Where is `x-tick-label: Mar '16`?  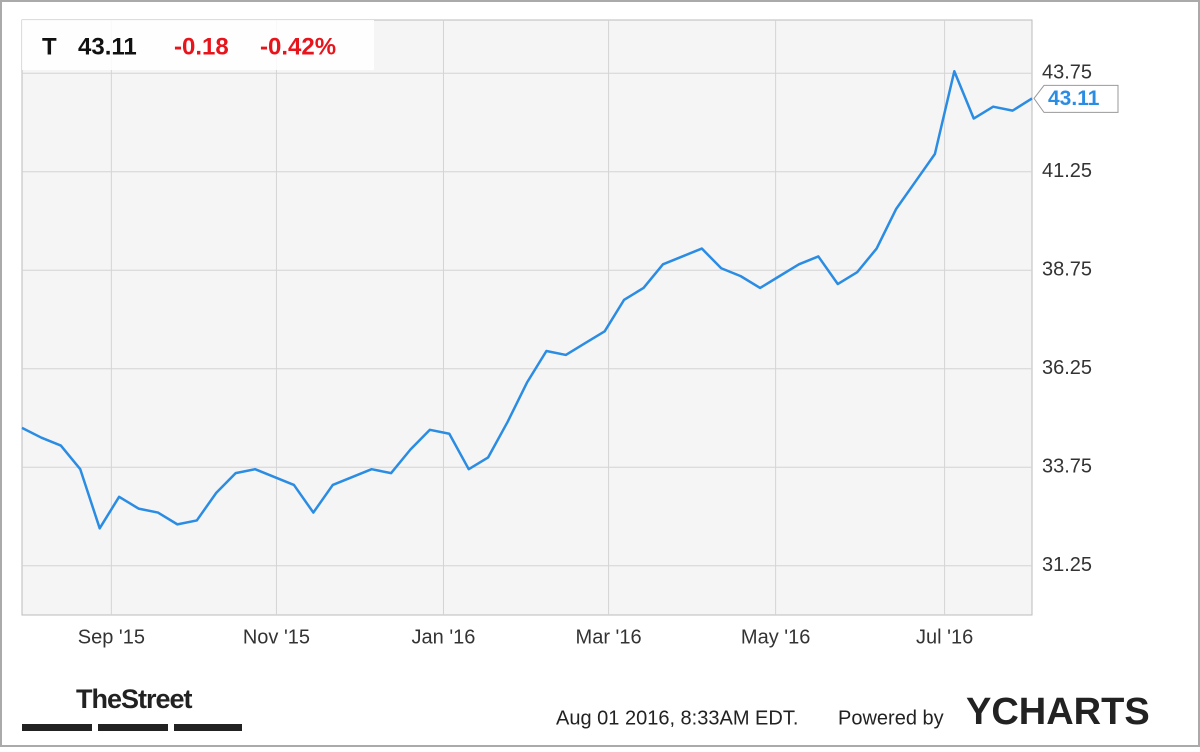
x-tick-label: Mar '16 is located at coordinates (609, 637).